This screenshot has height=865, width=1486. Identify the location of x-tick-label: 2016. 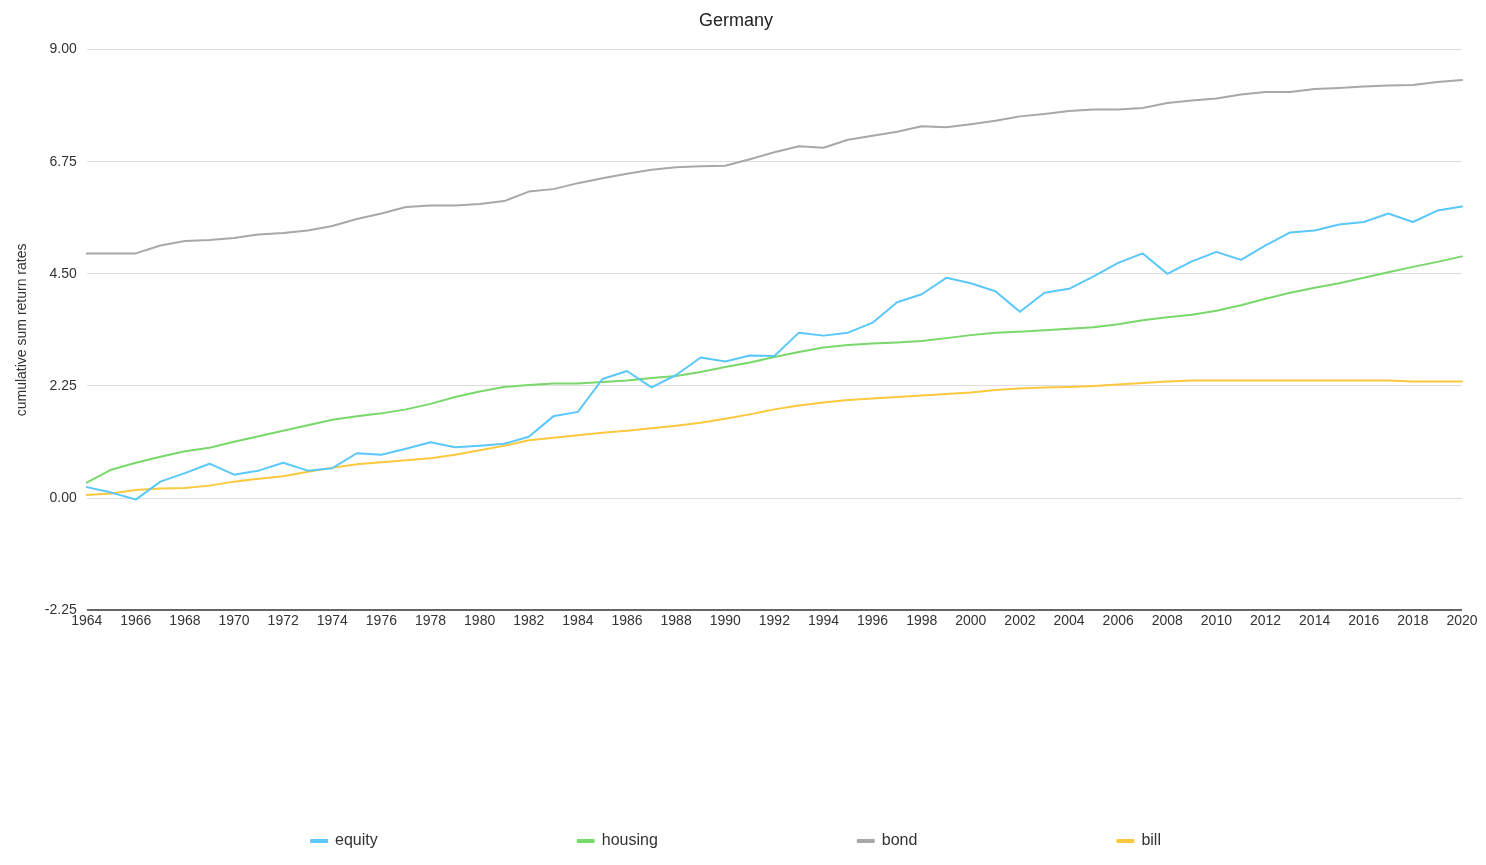
(1364, 620).